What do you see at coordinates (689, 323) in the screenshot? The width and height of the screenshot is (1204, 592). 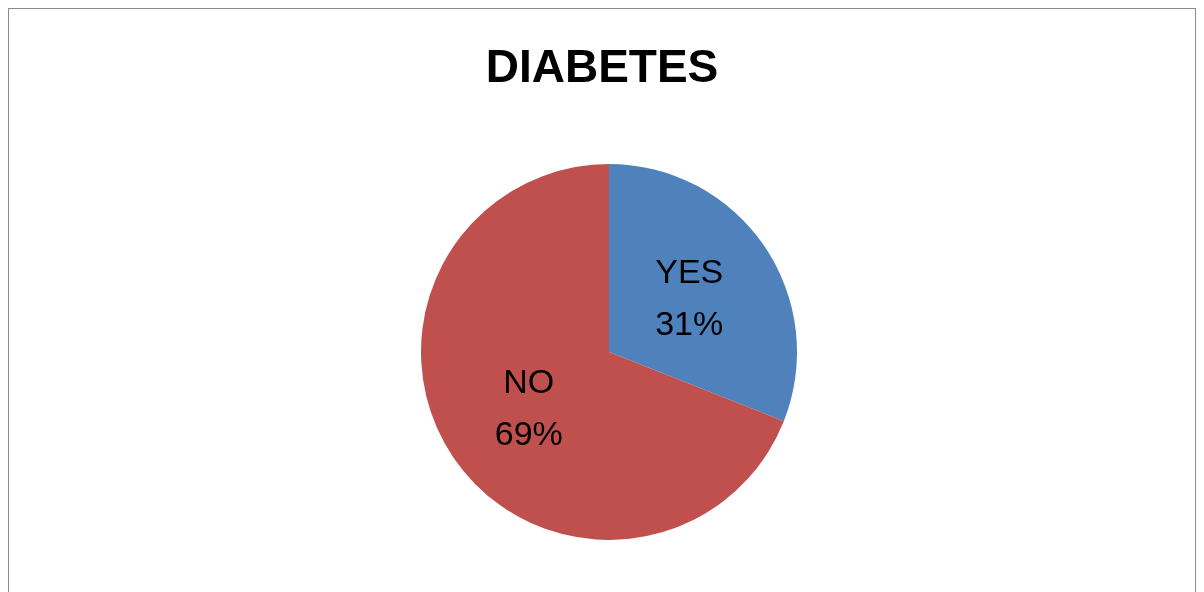 I see `data-label: 31%` at bounding box center [689, 323].